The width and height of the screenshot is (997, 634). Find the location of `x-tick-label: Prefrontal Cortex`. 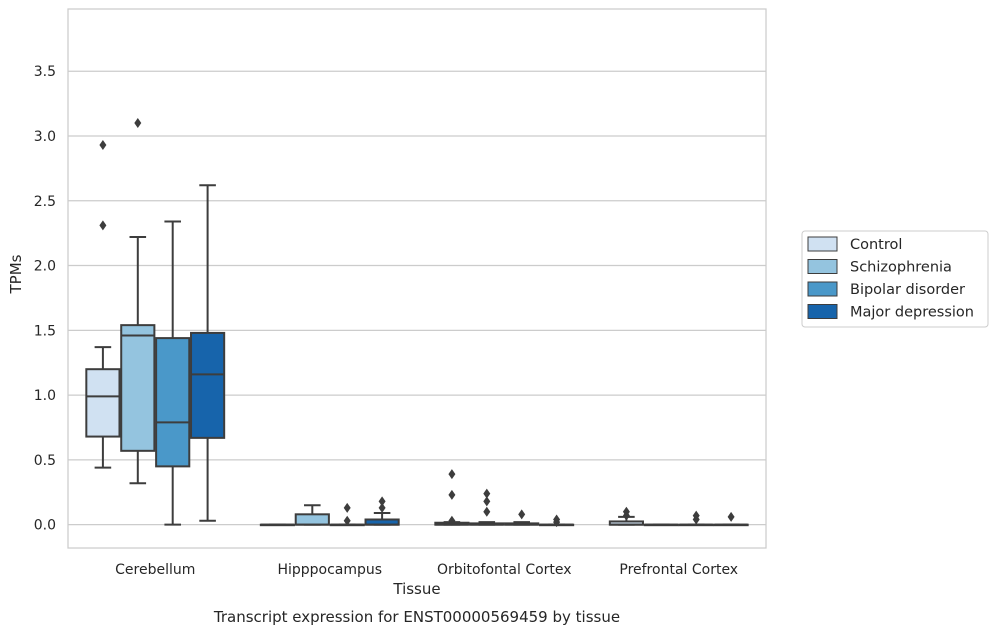

x-tick-label: Prefrontal Cortex is located at coordinates (678, 570).